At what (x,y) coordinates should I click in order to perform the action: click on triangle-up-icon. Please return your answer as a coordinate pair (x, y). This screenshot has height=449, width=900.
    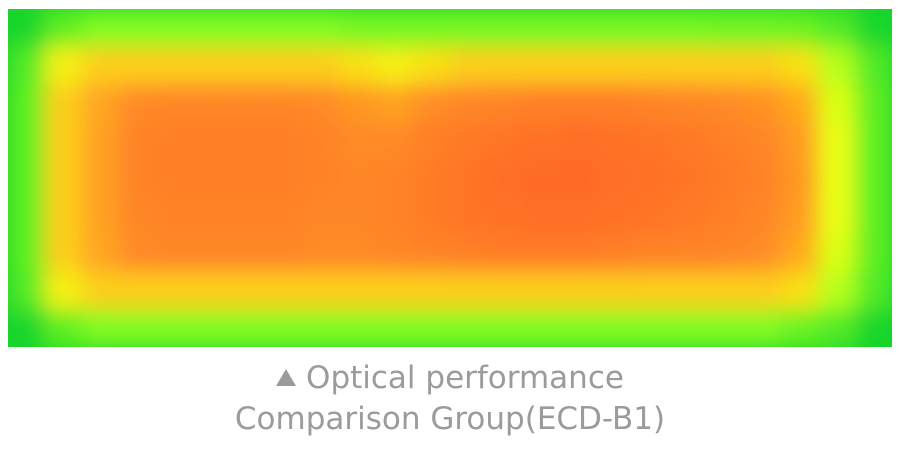
    Looking at the image, I should click on (286, 377).